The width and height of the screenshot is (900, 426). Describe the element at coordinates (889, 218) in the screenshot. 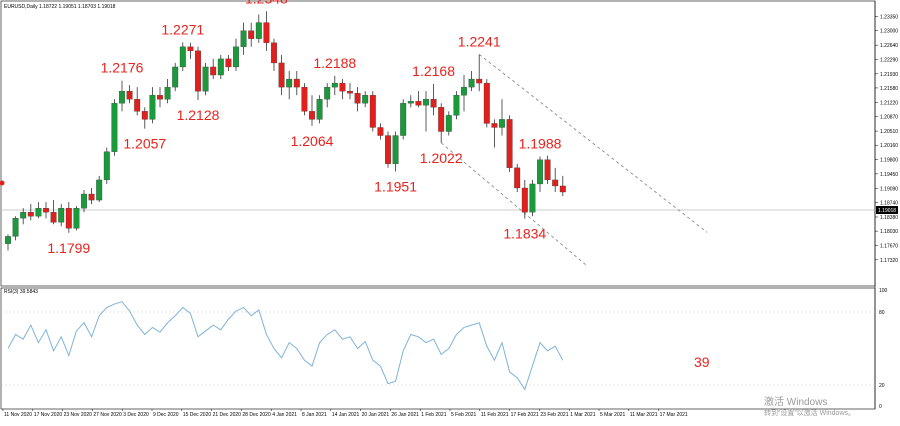

I see `price-tick-label: 1.18380` at that location.